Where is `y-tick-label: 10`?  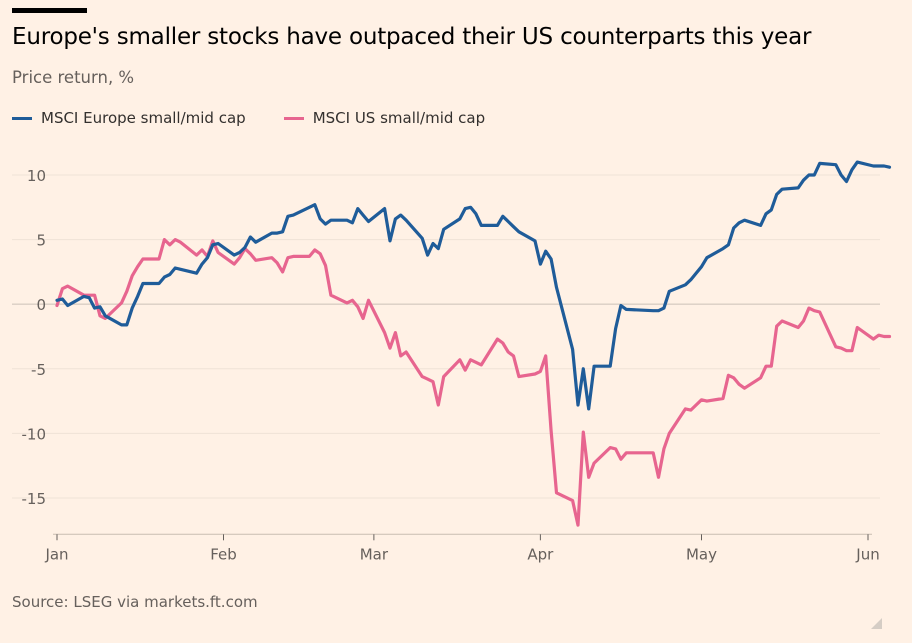 y-tick-label: 10 is located at coordinates (36, 176).